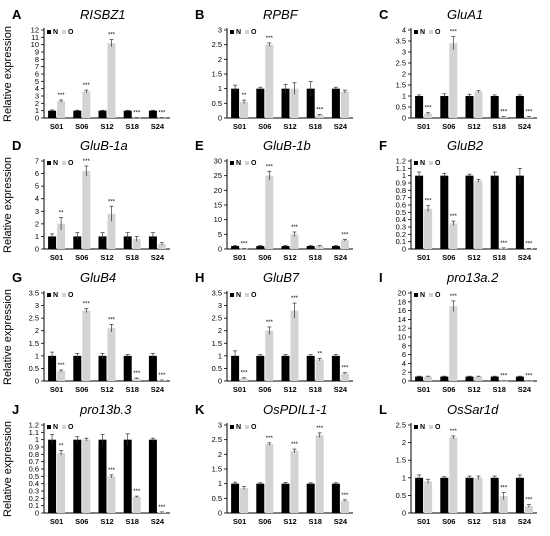  I want to click on y-tick-label: 0.1, so click(401, 241).